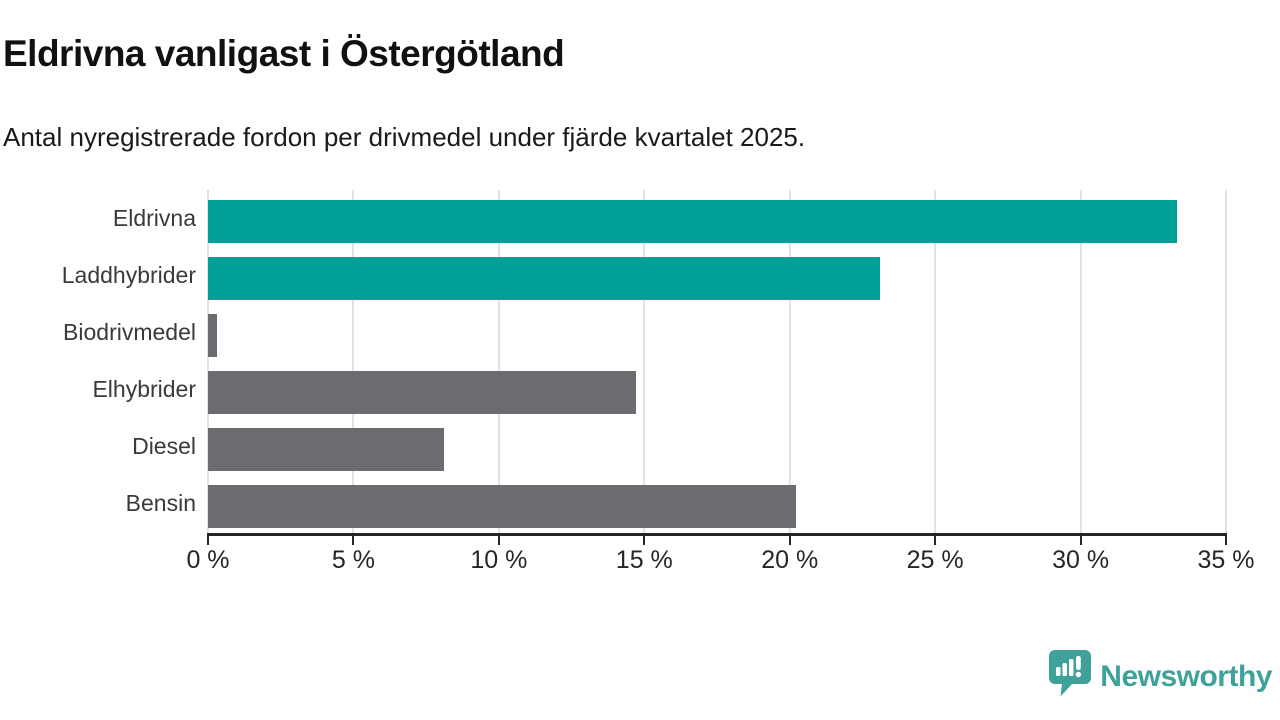 The height and width of the screenshot is (720, 1280). Describe the element at coordinates (326, 449) in the screenshot. I see `bar-diesel` at that location.